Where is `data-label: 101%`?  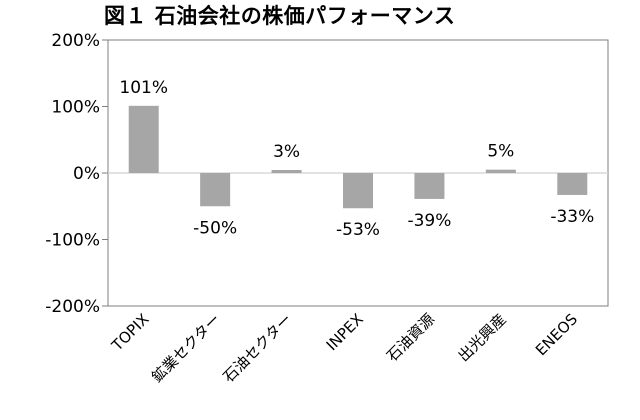 data-label: 101% is located at coordinates (143, 88).